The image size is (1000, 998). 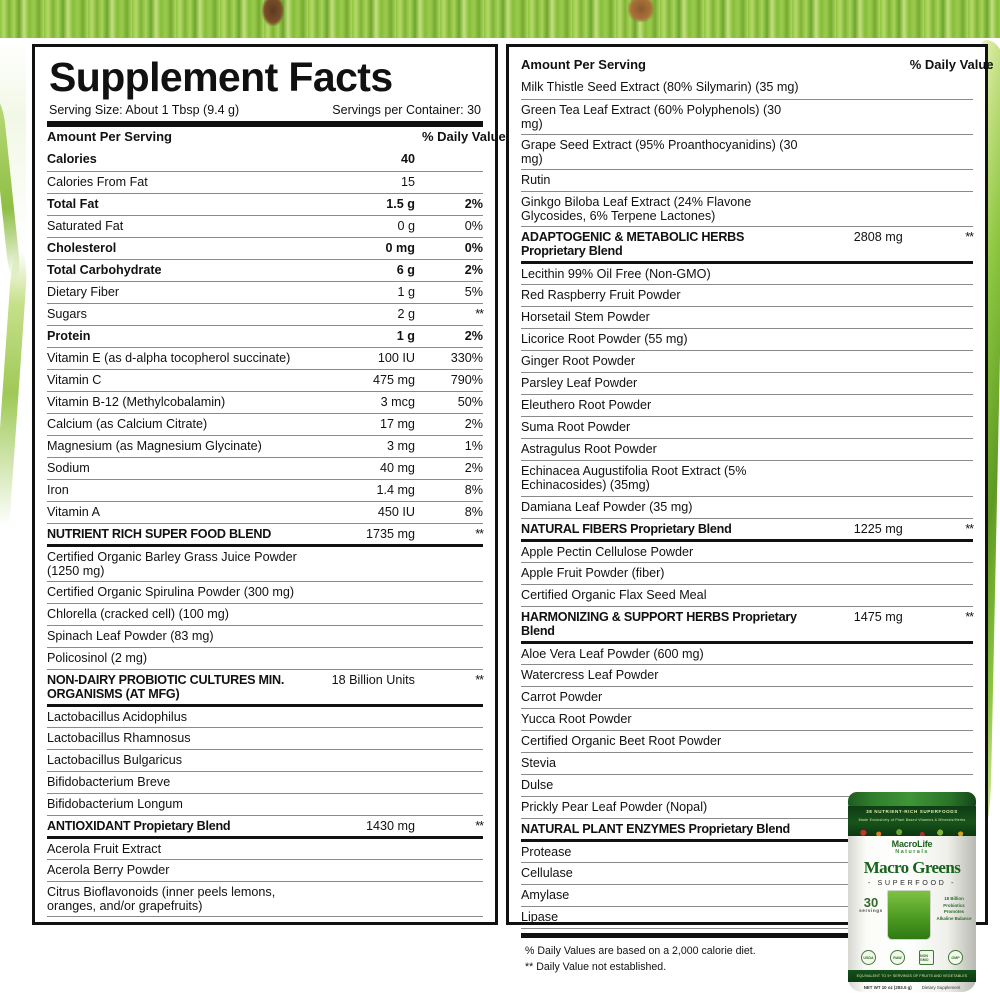 I want to click on table-row: Licorice Root Powder (55 mg), so click(x=747, y=340).